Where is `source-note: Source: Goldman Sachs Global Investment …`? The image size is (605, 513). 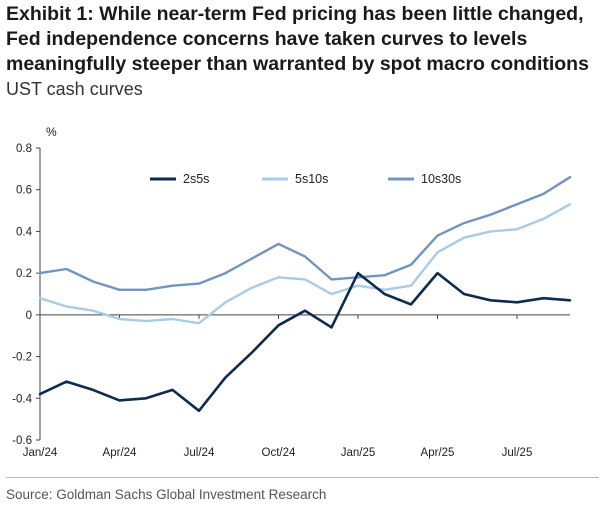 source-note: Source: Goldman Sachs Global Investment … is located at coordinates (166, 494).